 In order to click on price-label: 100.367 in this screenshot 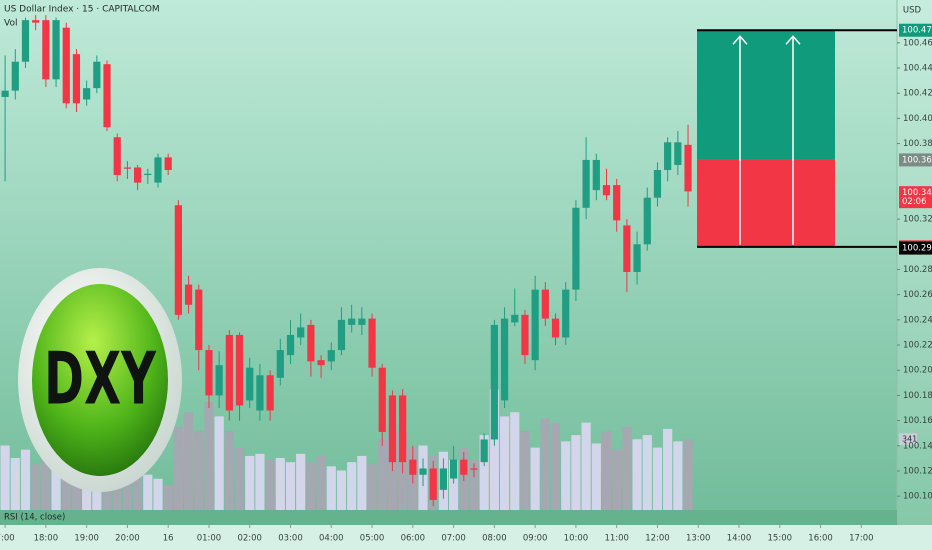, I will do `click(917, 160)`.